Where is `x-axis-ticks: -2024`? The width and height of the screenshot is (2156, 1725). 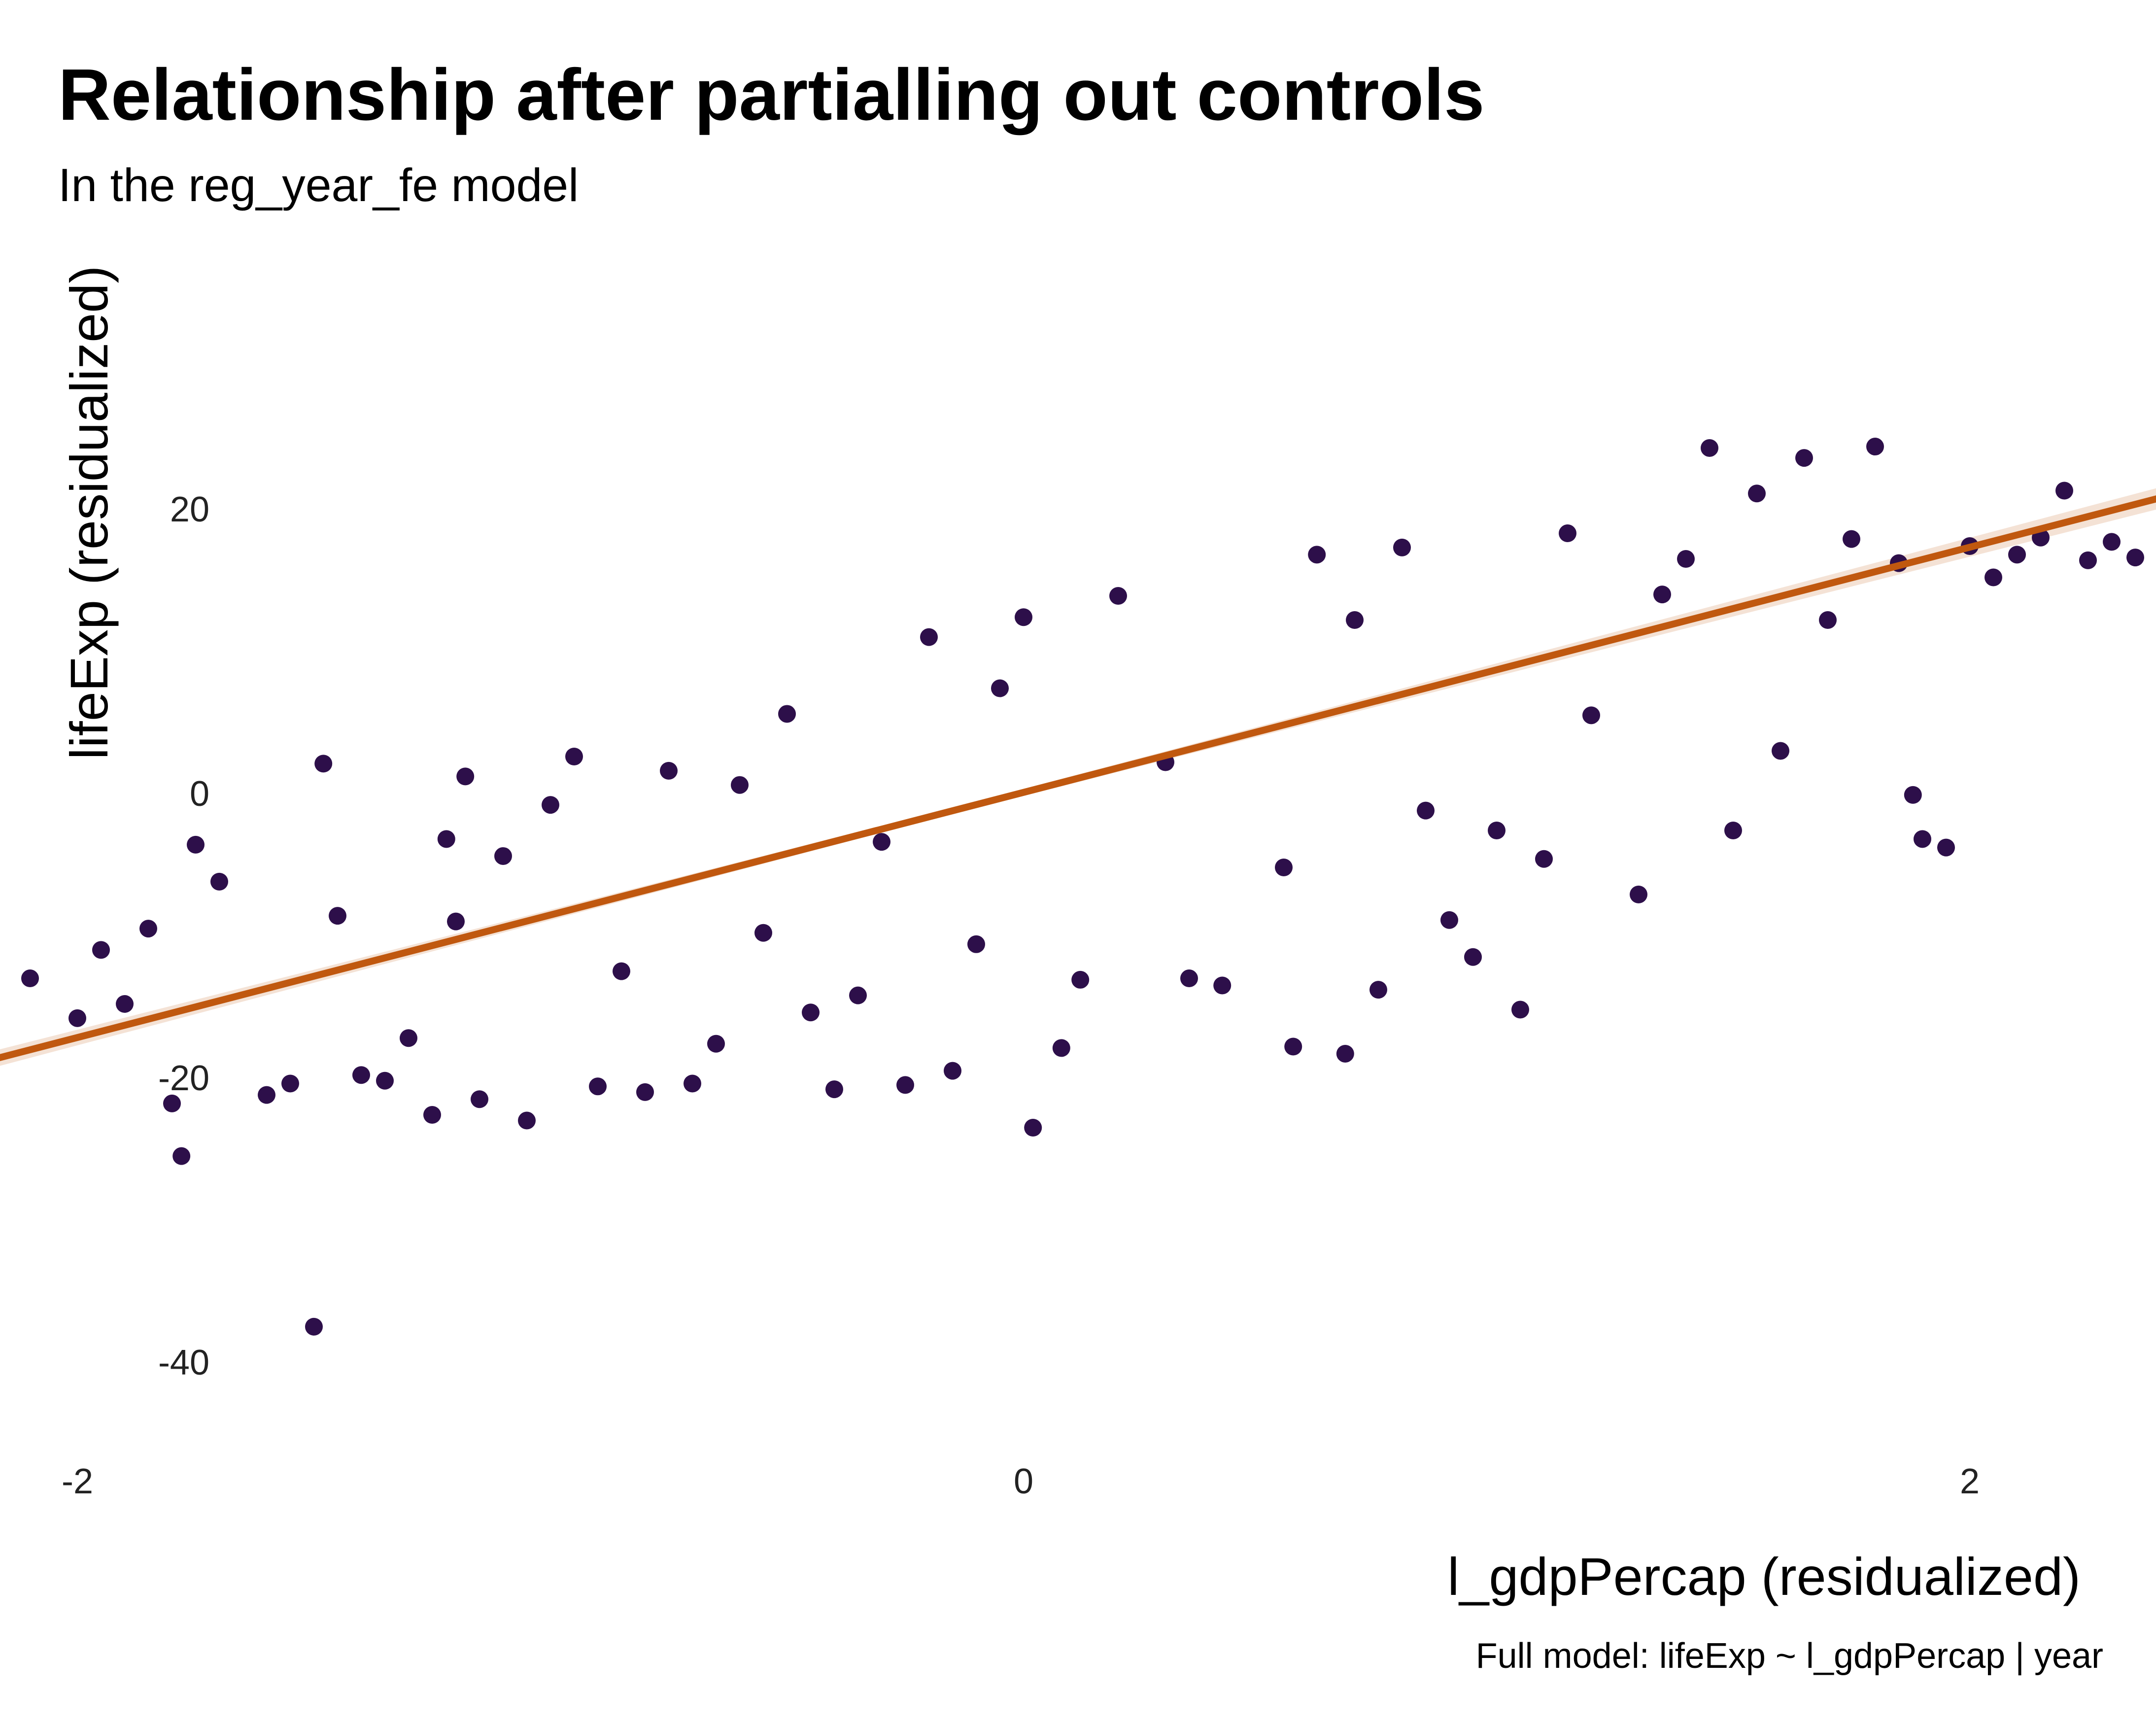
x-axis-ticks: -2024 is located at coordinates (1021, 1482).